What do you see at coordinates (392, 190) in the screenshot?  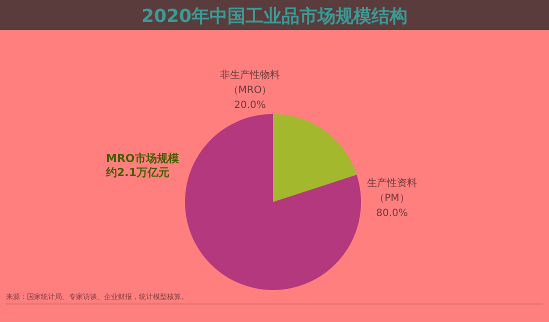 I see `slice-label: 生产性资料（PM）` at bounding box center [392, 190].